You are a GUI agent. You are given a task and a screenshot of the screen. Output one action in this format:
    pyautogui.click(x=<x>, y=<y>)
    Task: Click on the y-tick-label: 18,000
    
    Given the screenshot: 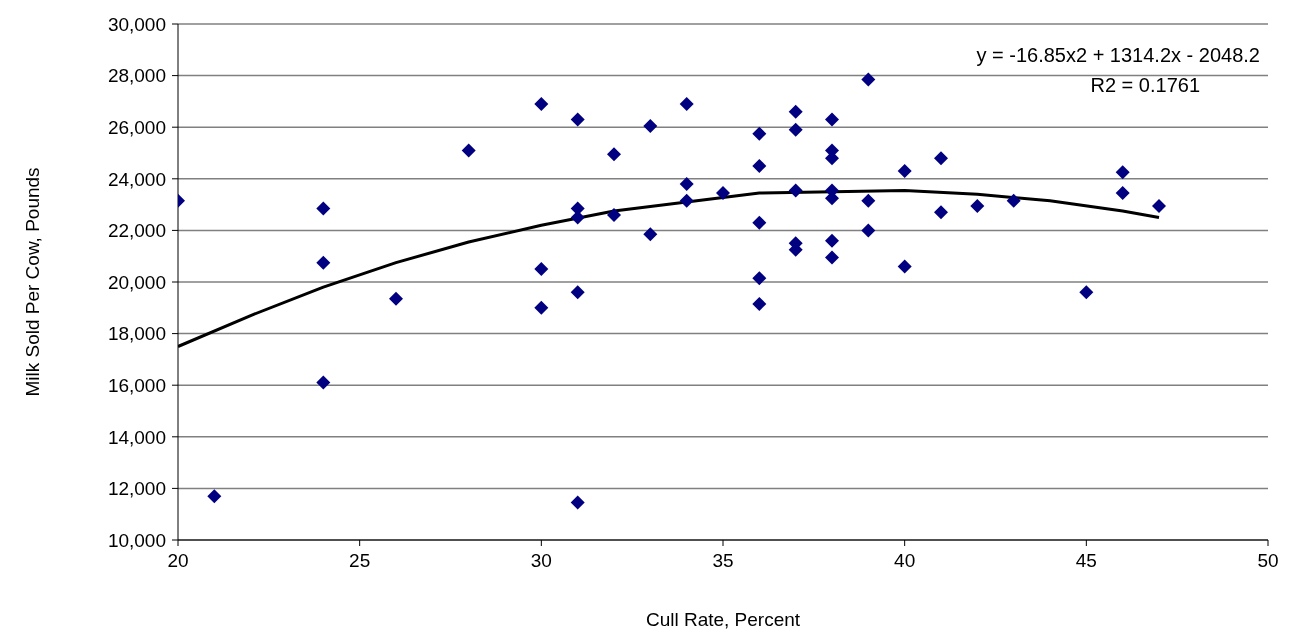 What is the action you would take?
    pyautogui.click(x=136, y=334)
    